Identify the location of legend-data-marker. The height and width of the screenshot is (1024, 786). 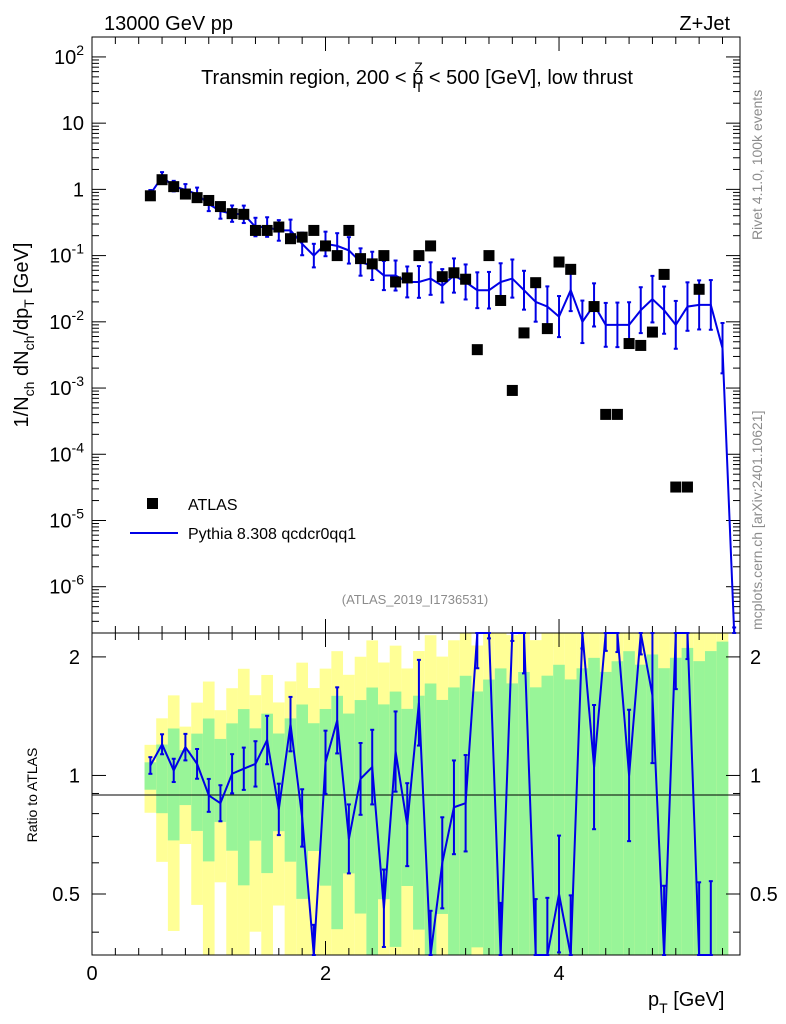
(152, 503).